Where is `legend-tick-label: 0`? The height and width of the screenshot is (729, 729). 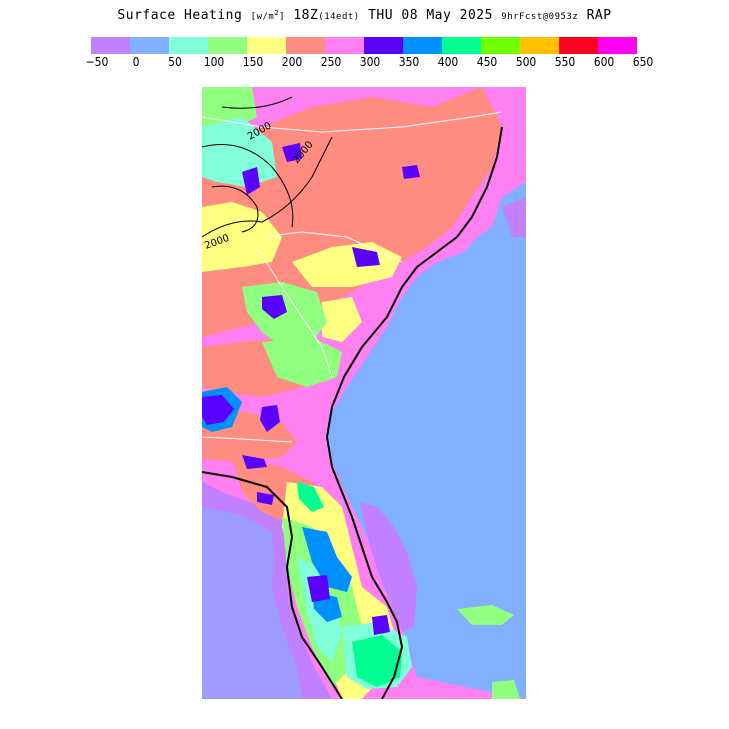
legend-tick-label: 0 is located at coordinates (136, 62).